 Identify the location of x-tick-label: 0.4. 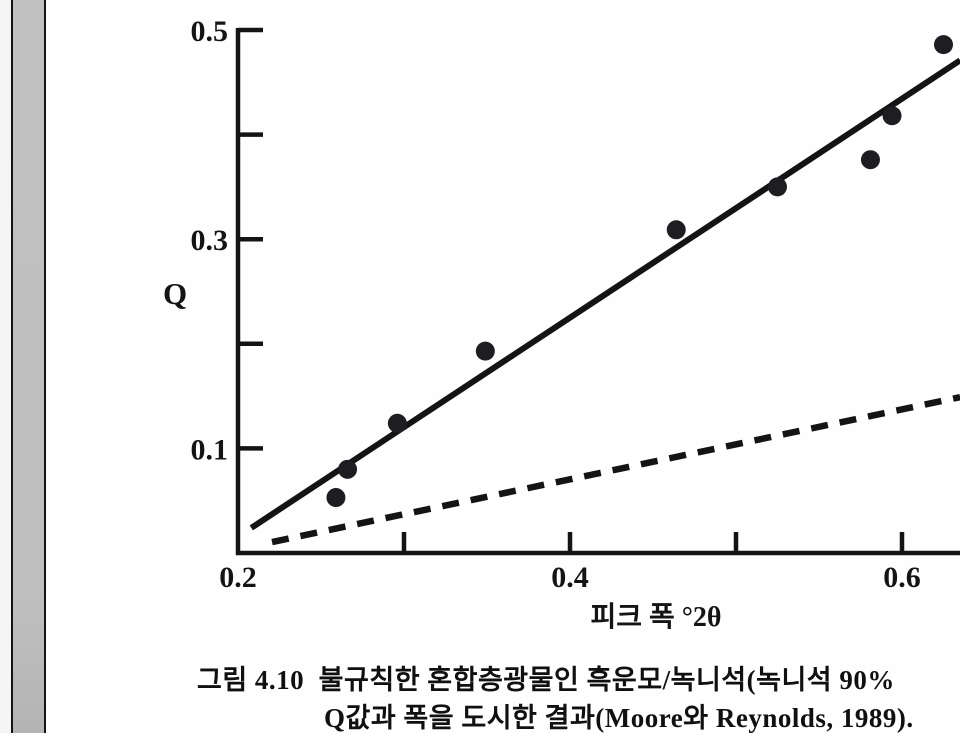
(570, 577).